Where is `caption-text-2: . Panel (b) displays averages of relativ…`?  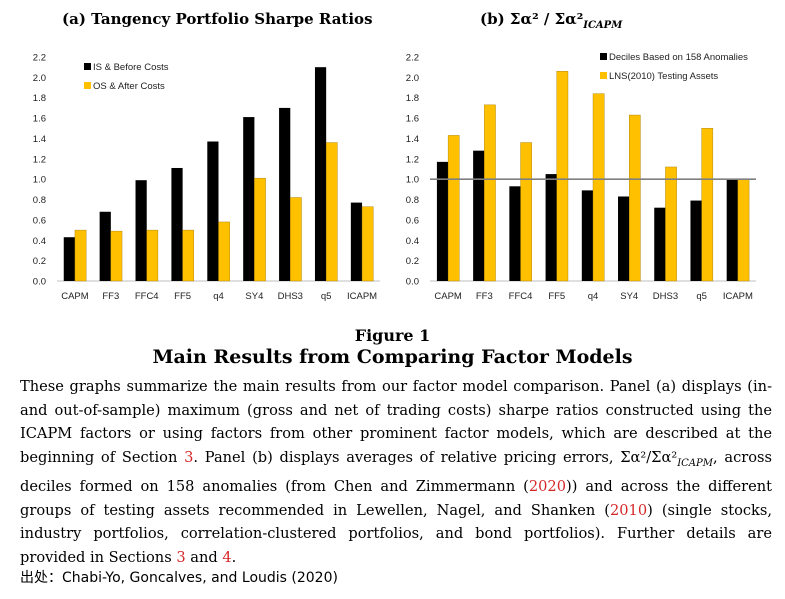
caption-text-2: . Panel (b) displays averages of relativ… is located at coordinates (435, 457).